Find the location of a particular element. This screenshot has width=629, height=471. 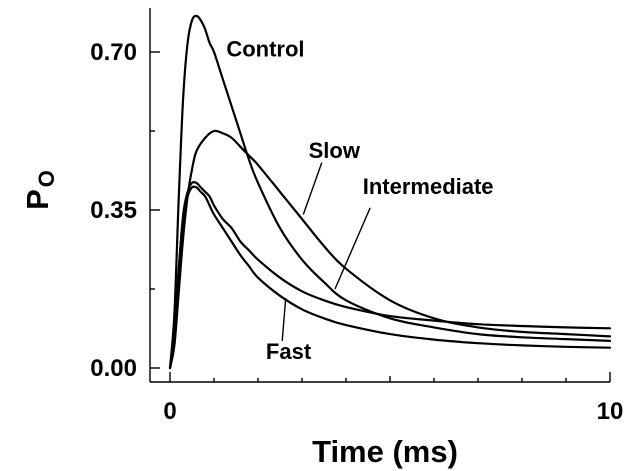

annotation-intermediate: Intermediate is located at coordinates (428, 186).